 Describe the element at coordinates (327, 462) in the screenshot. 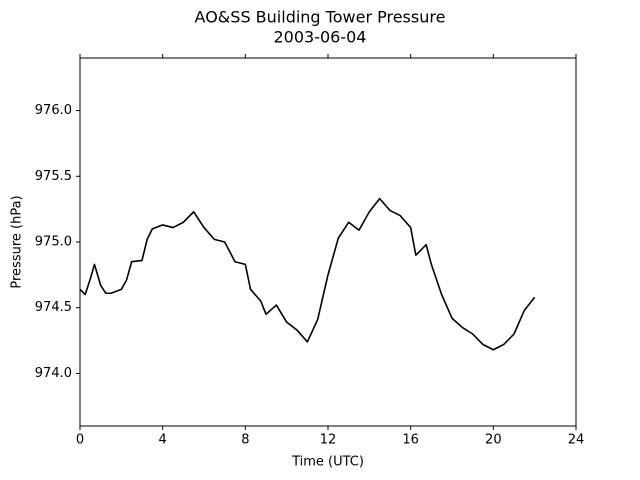

I see `x-axis-label: Time (UTC)` at that location.